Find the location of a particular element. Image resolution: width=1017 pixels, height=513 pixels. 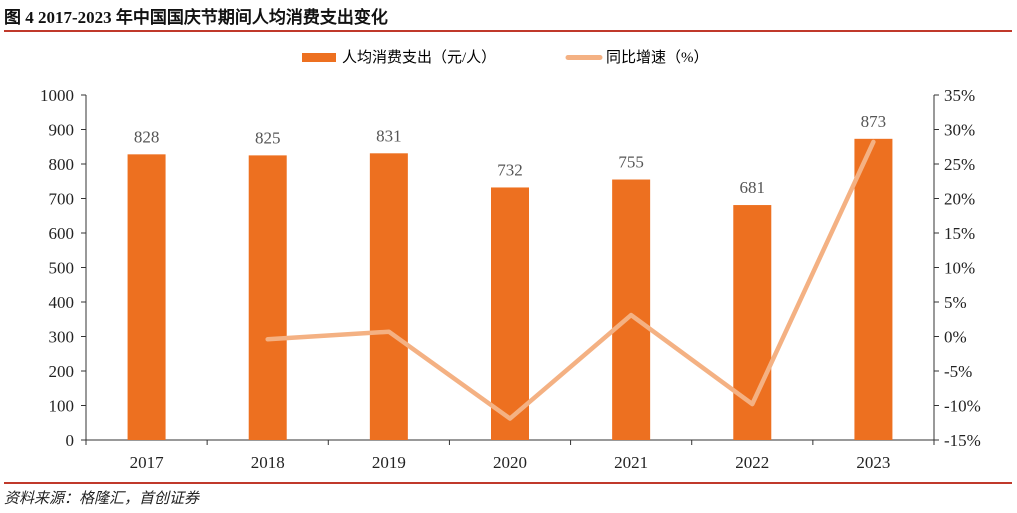

y-left-tick-label: 500 is located at coordinates (62, 268).